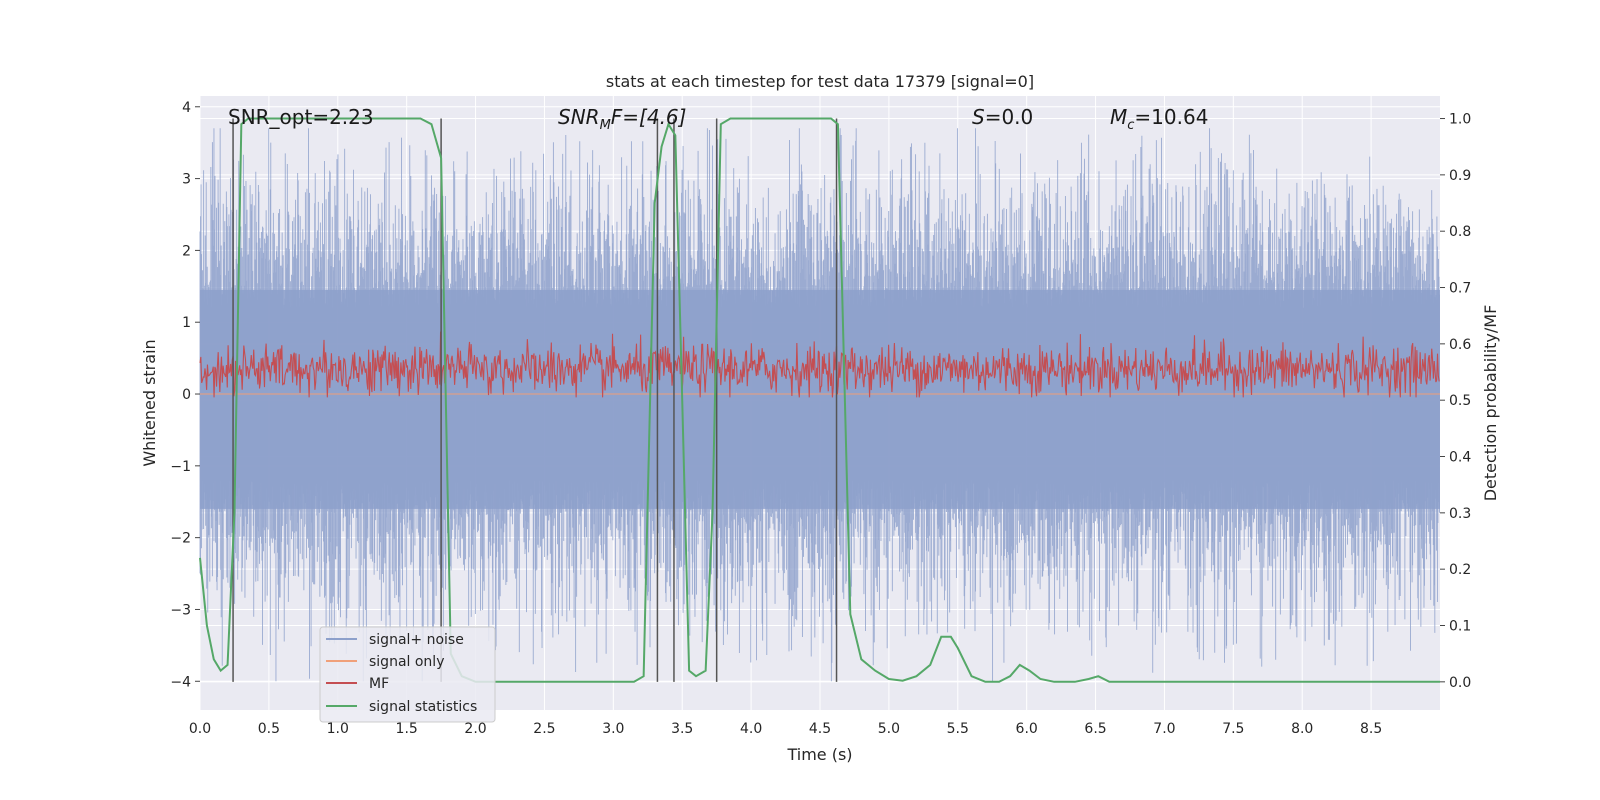 This screenshot has height=800, width=1600. Describe the element at coordinates (475, 729) in the screenshot. I see `x-tick-label: 2.0` at that location.